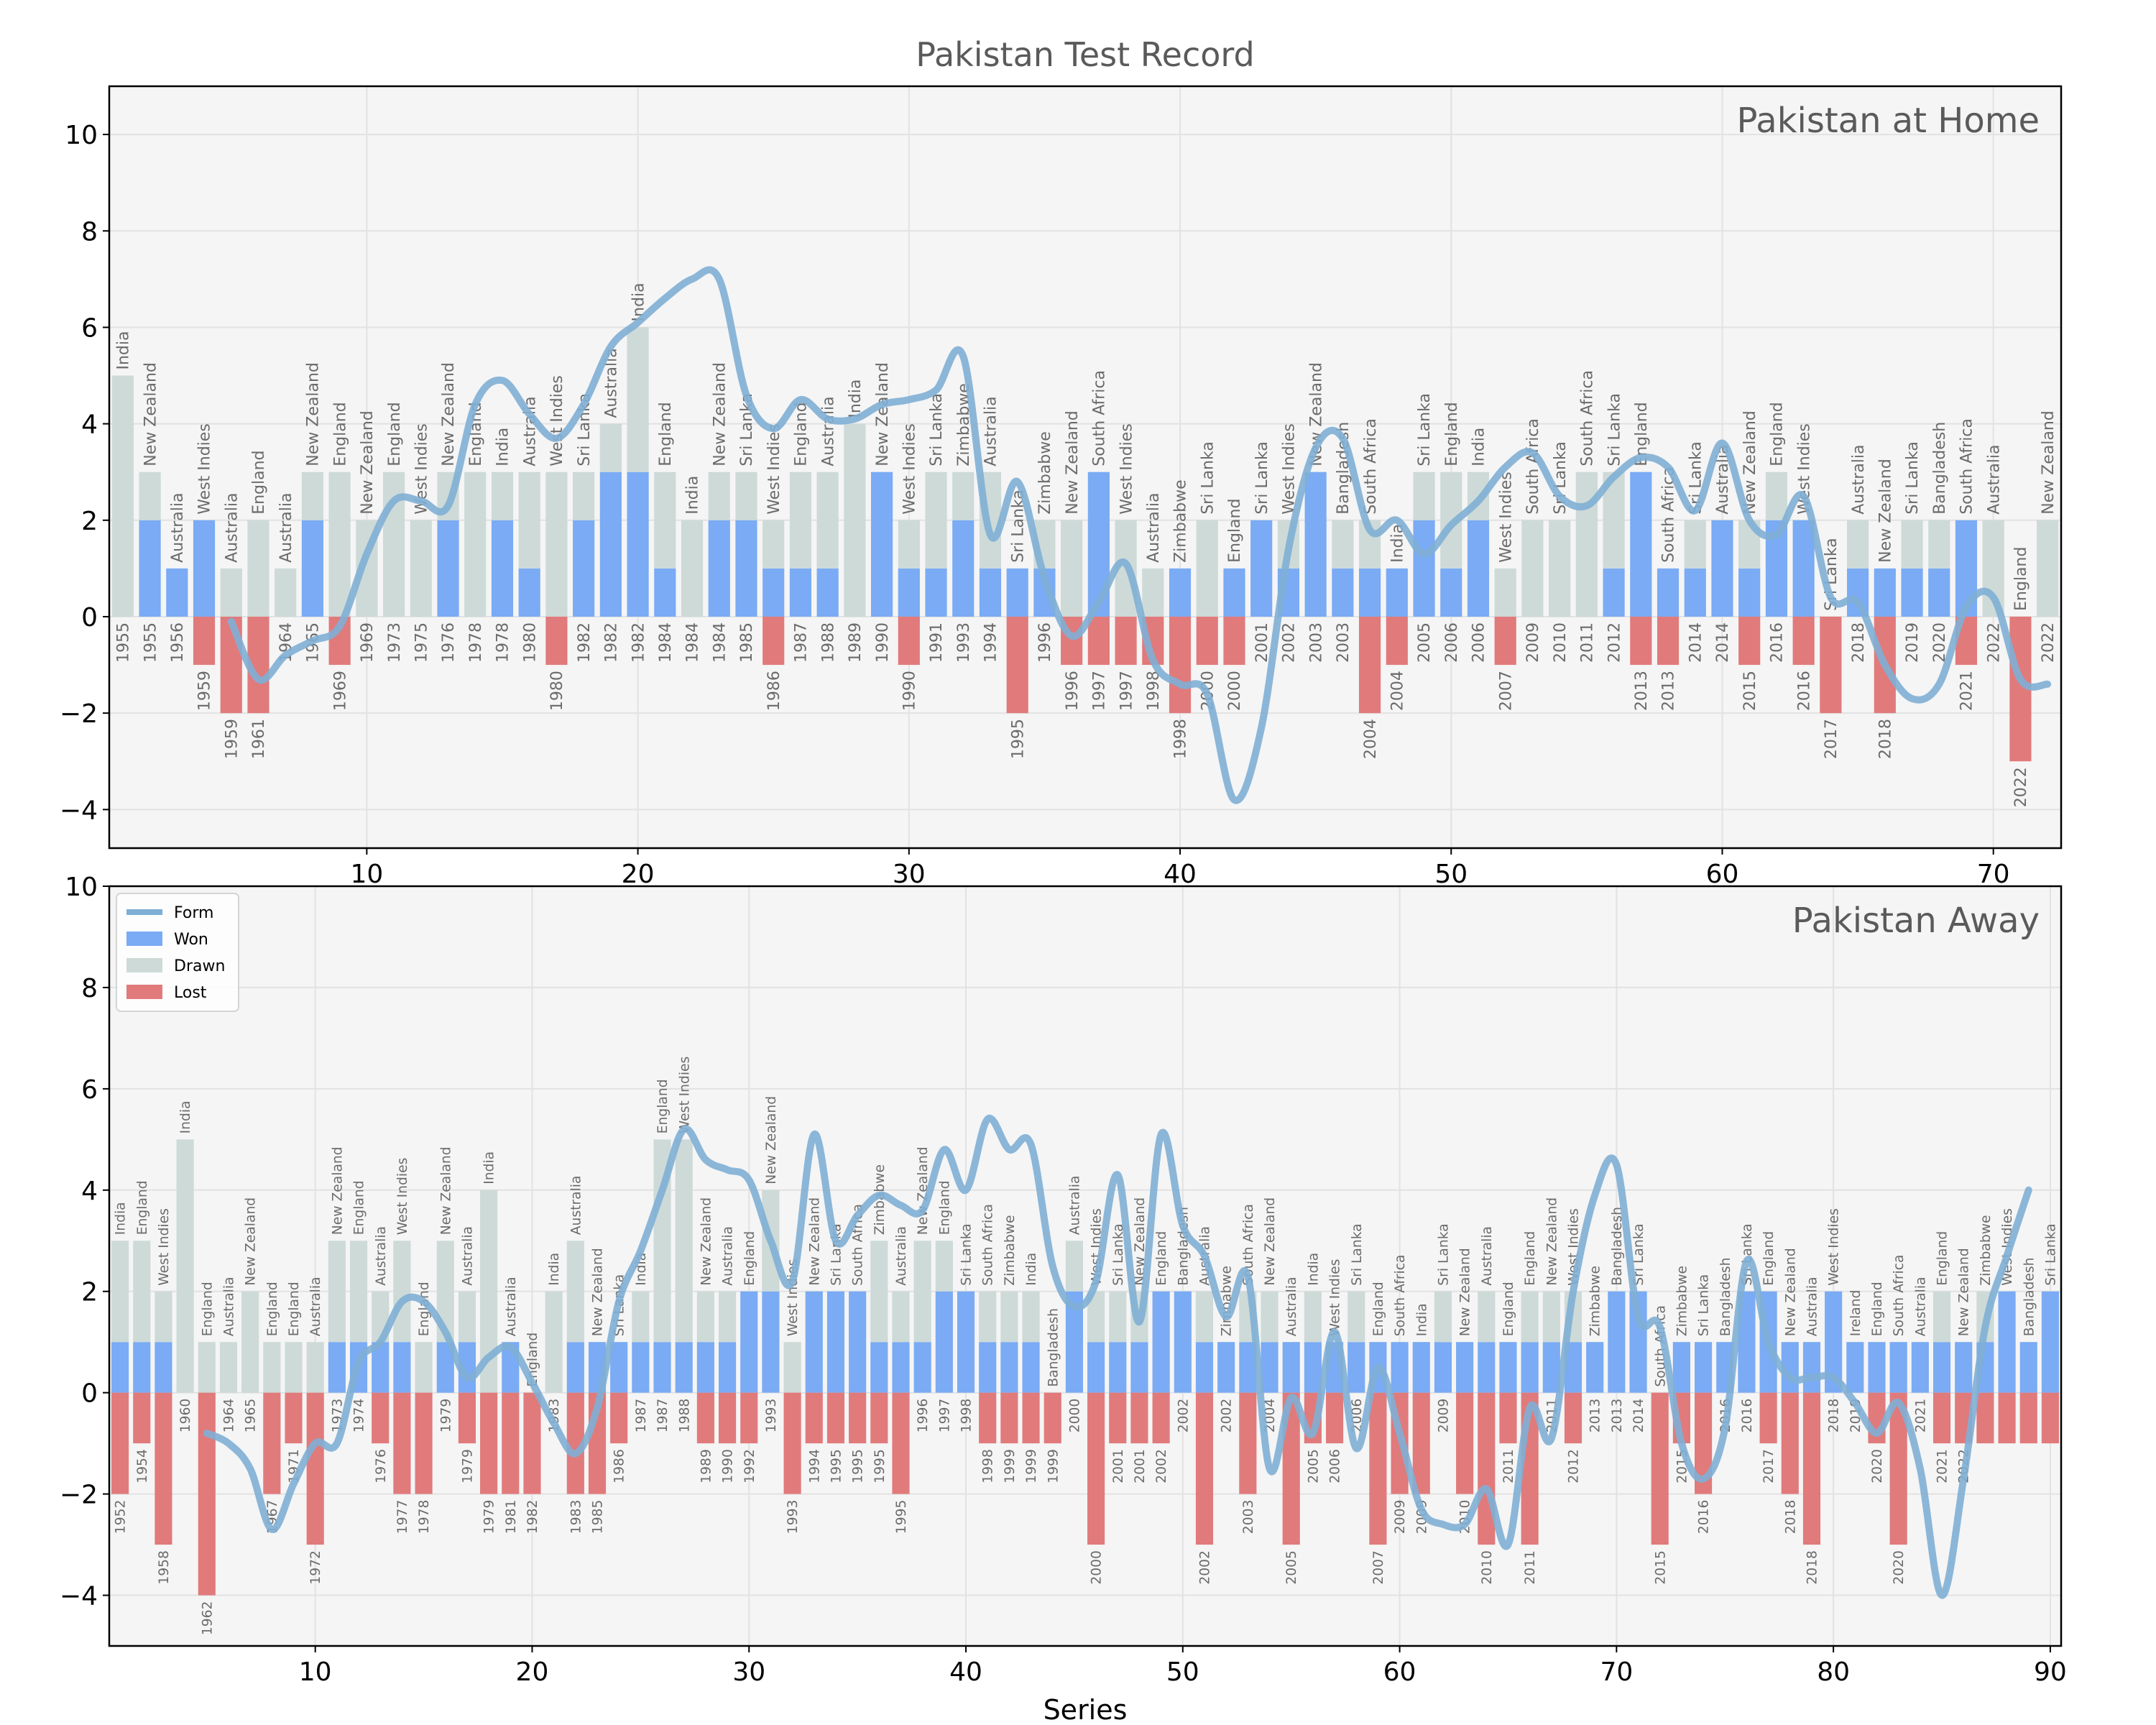  I want to click on x-tick-label: 40, so click(965, 1672).